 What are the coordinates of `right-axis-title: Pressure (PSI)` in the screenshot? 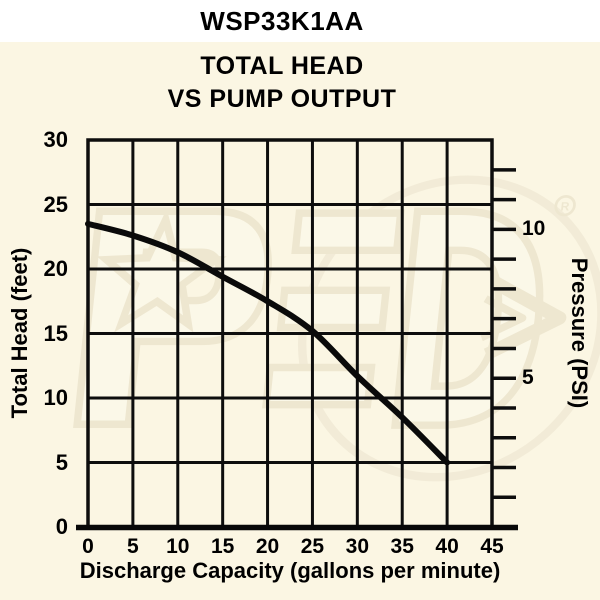 It's located at (579, 333).